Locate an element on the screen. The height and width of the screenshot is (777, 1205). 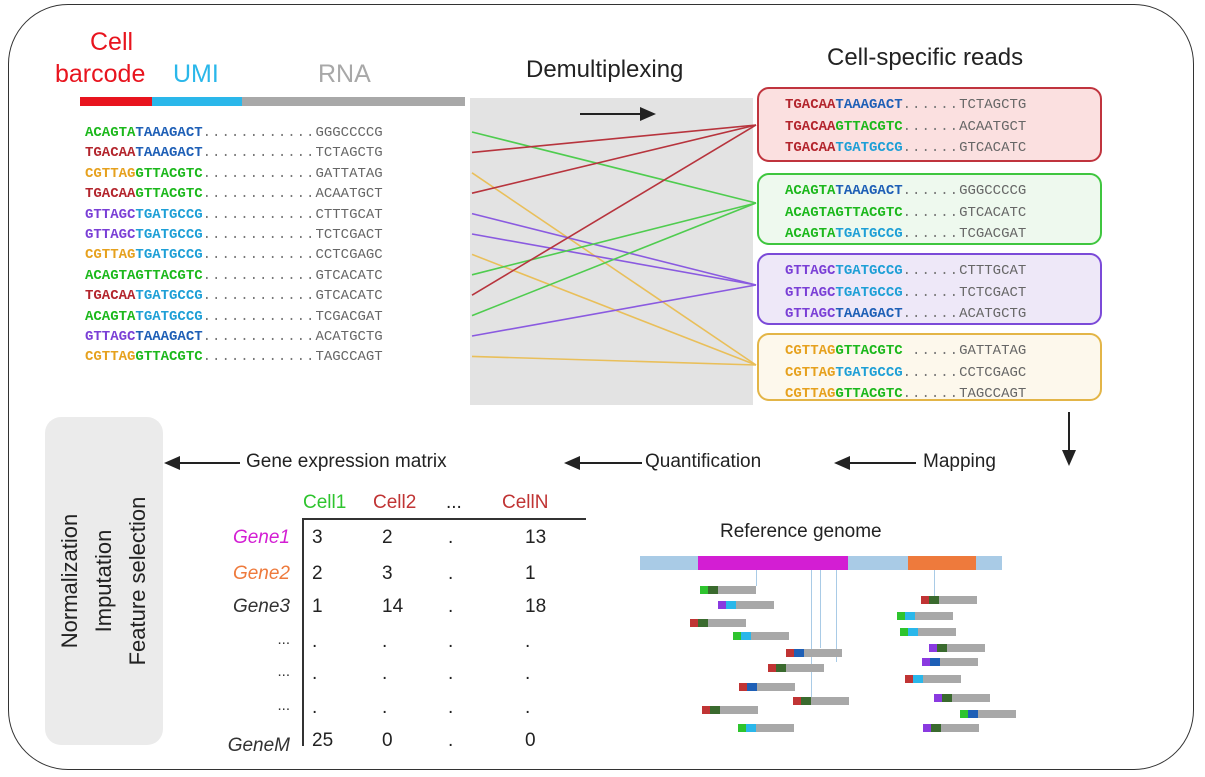
barcode-segment is located at coordinates (116, 101).